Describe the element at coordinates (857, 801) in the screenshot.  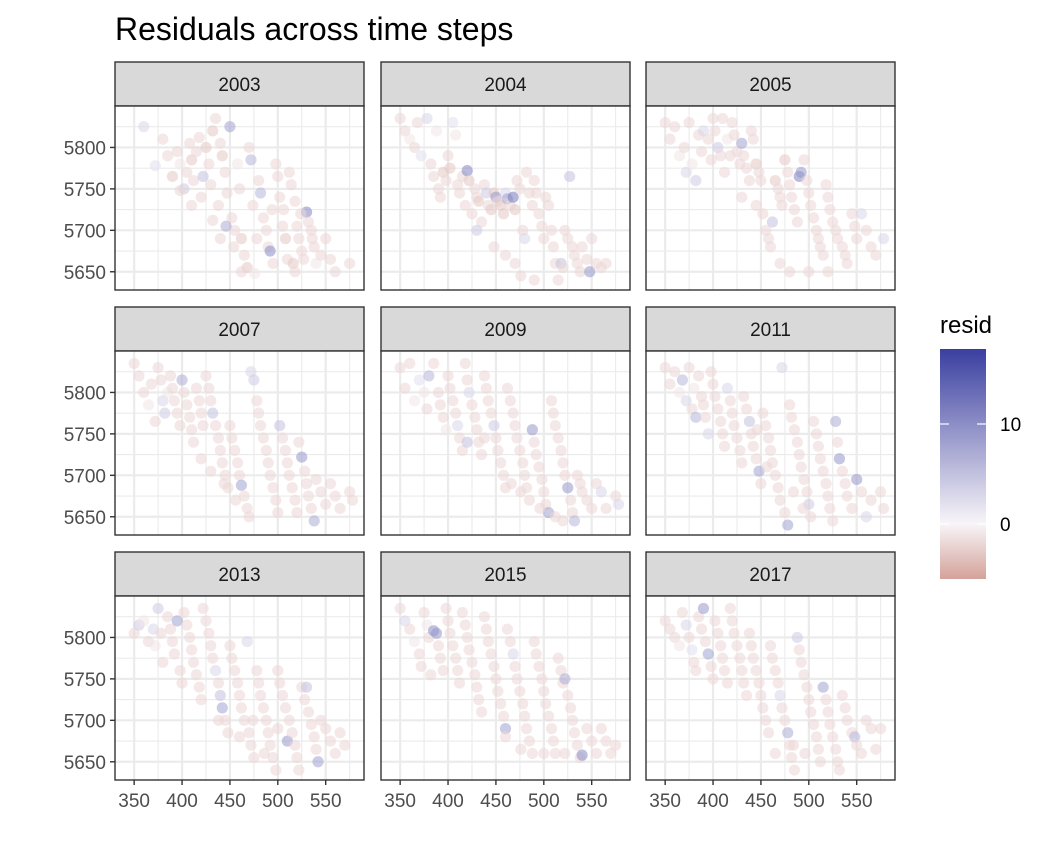
I see `x-tick-label: 550` at that location.